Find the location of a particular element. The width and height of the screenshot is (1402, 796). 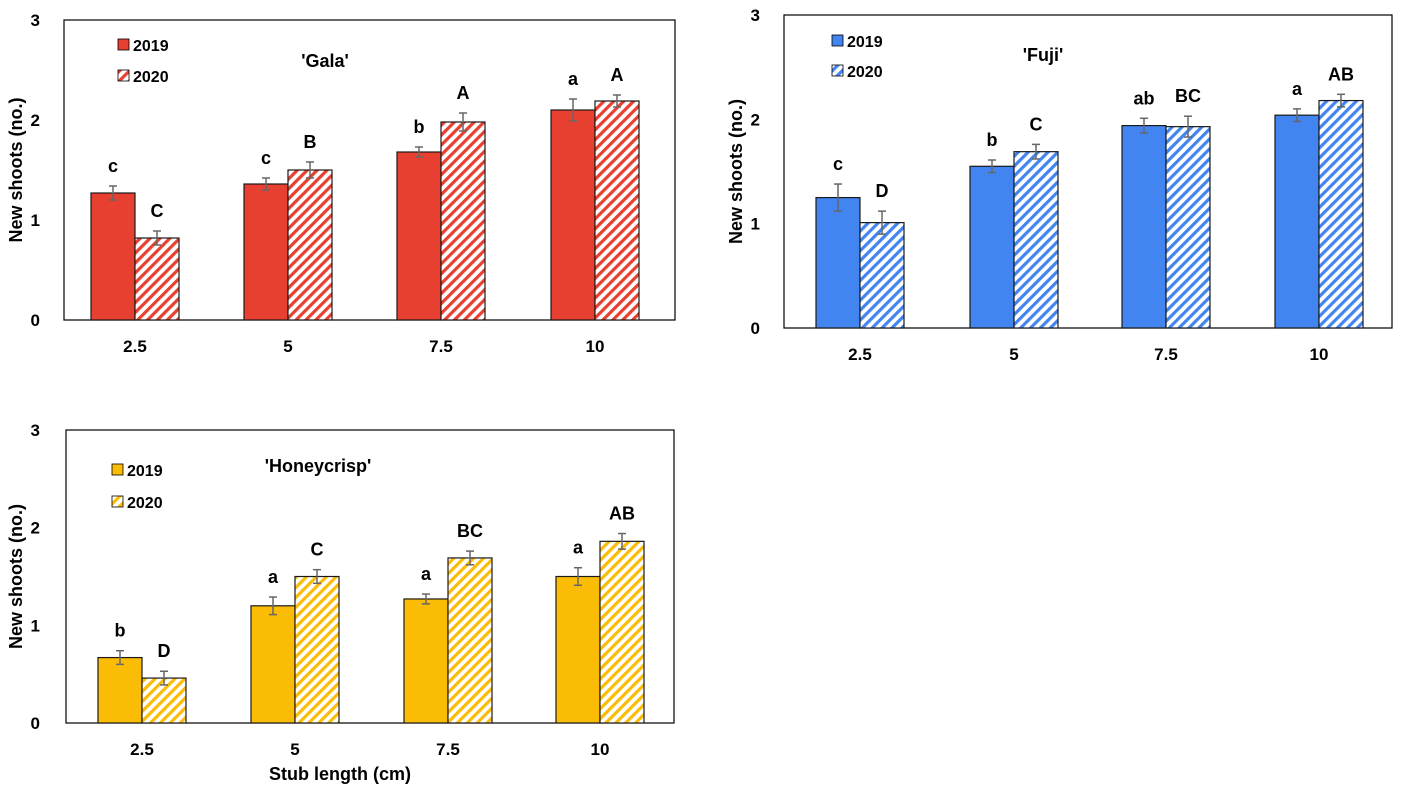

x-axis-label: Stub length (cm) is located at coordinates (340, 774).